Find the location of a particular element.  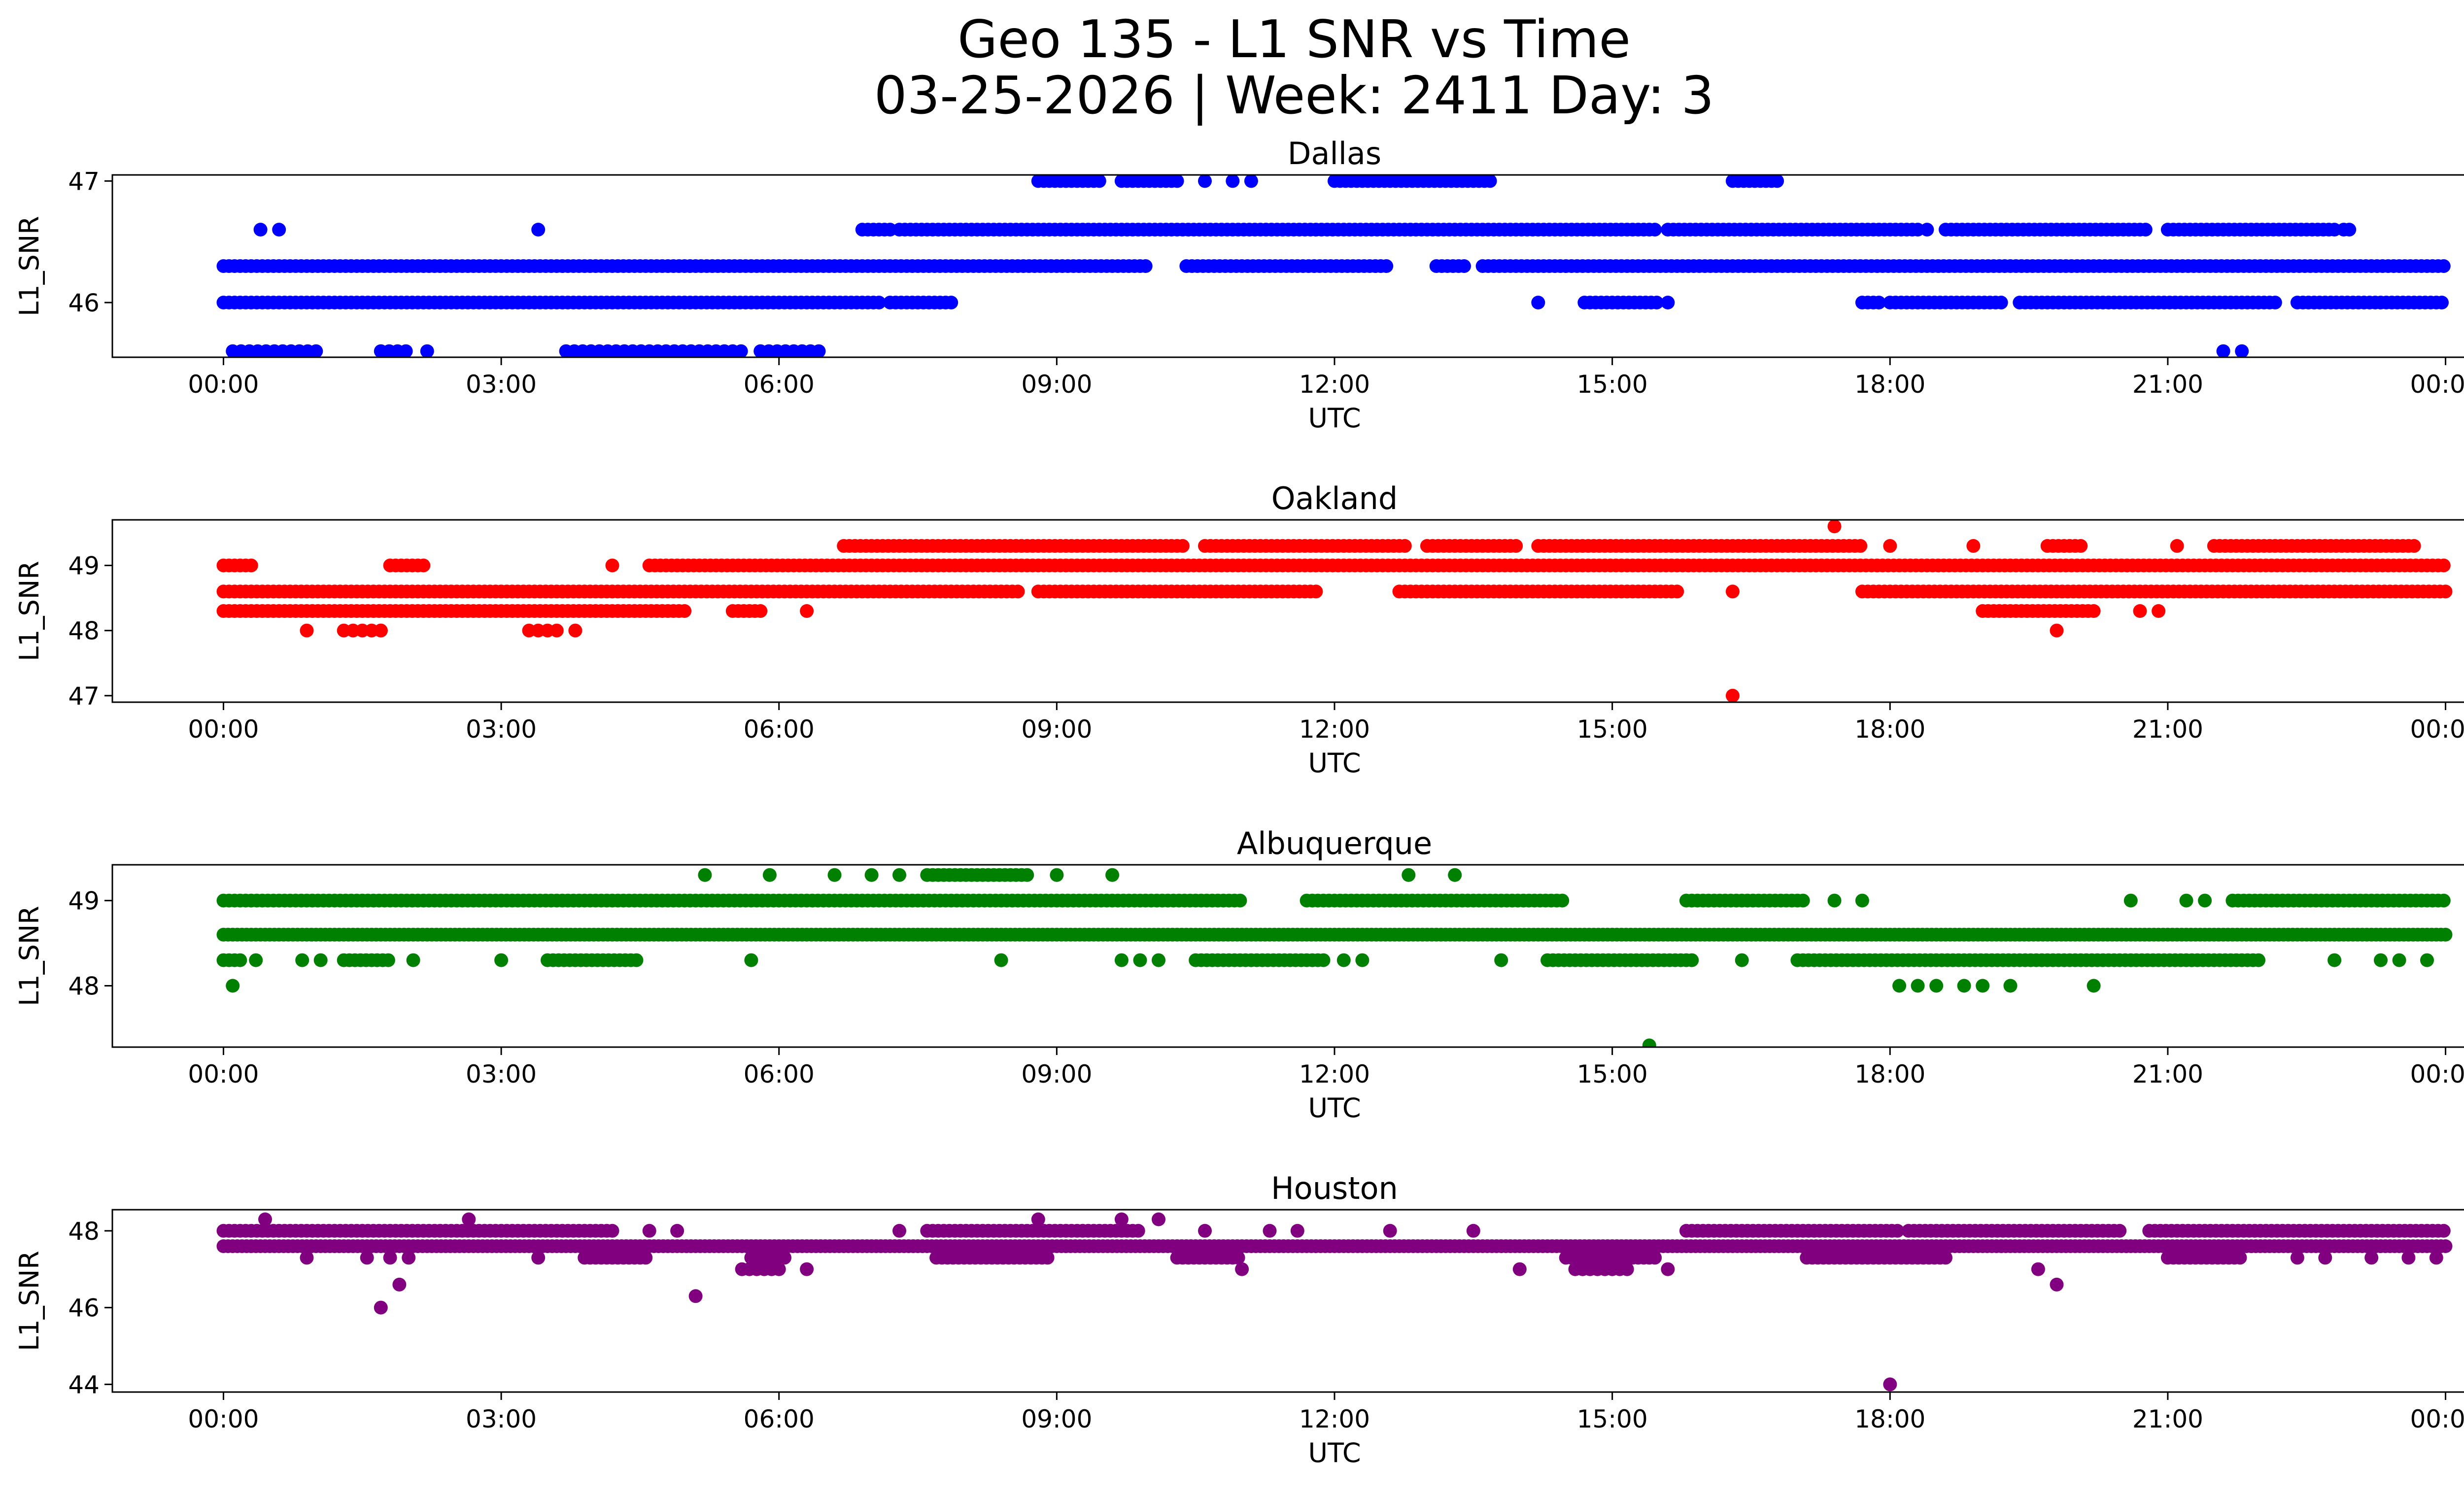

panel-title: Oakland is located at coordinates (1334, 498).